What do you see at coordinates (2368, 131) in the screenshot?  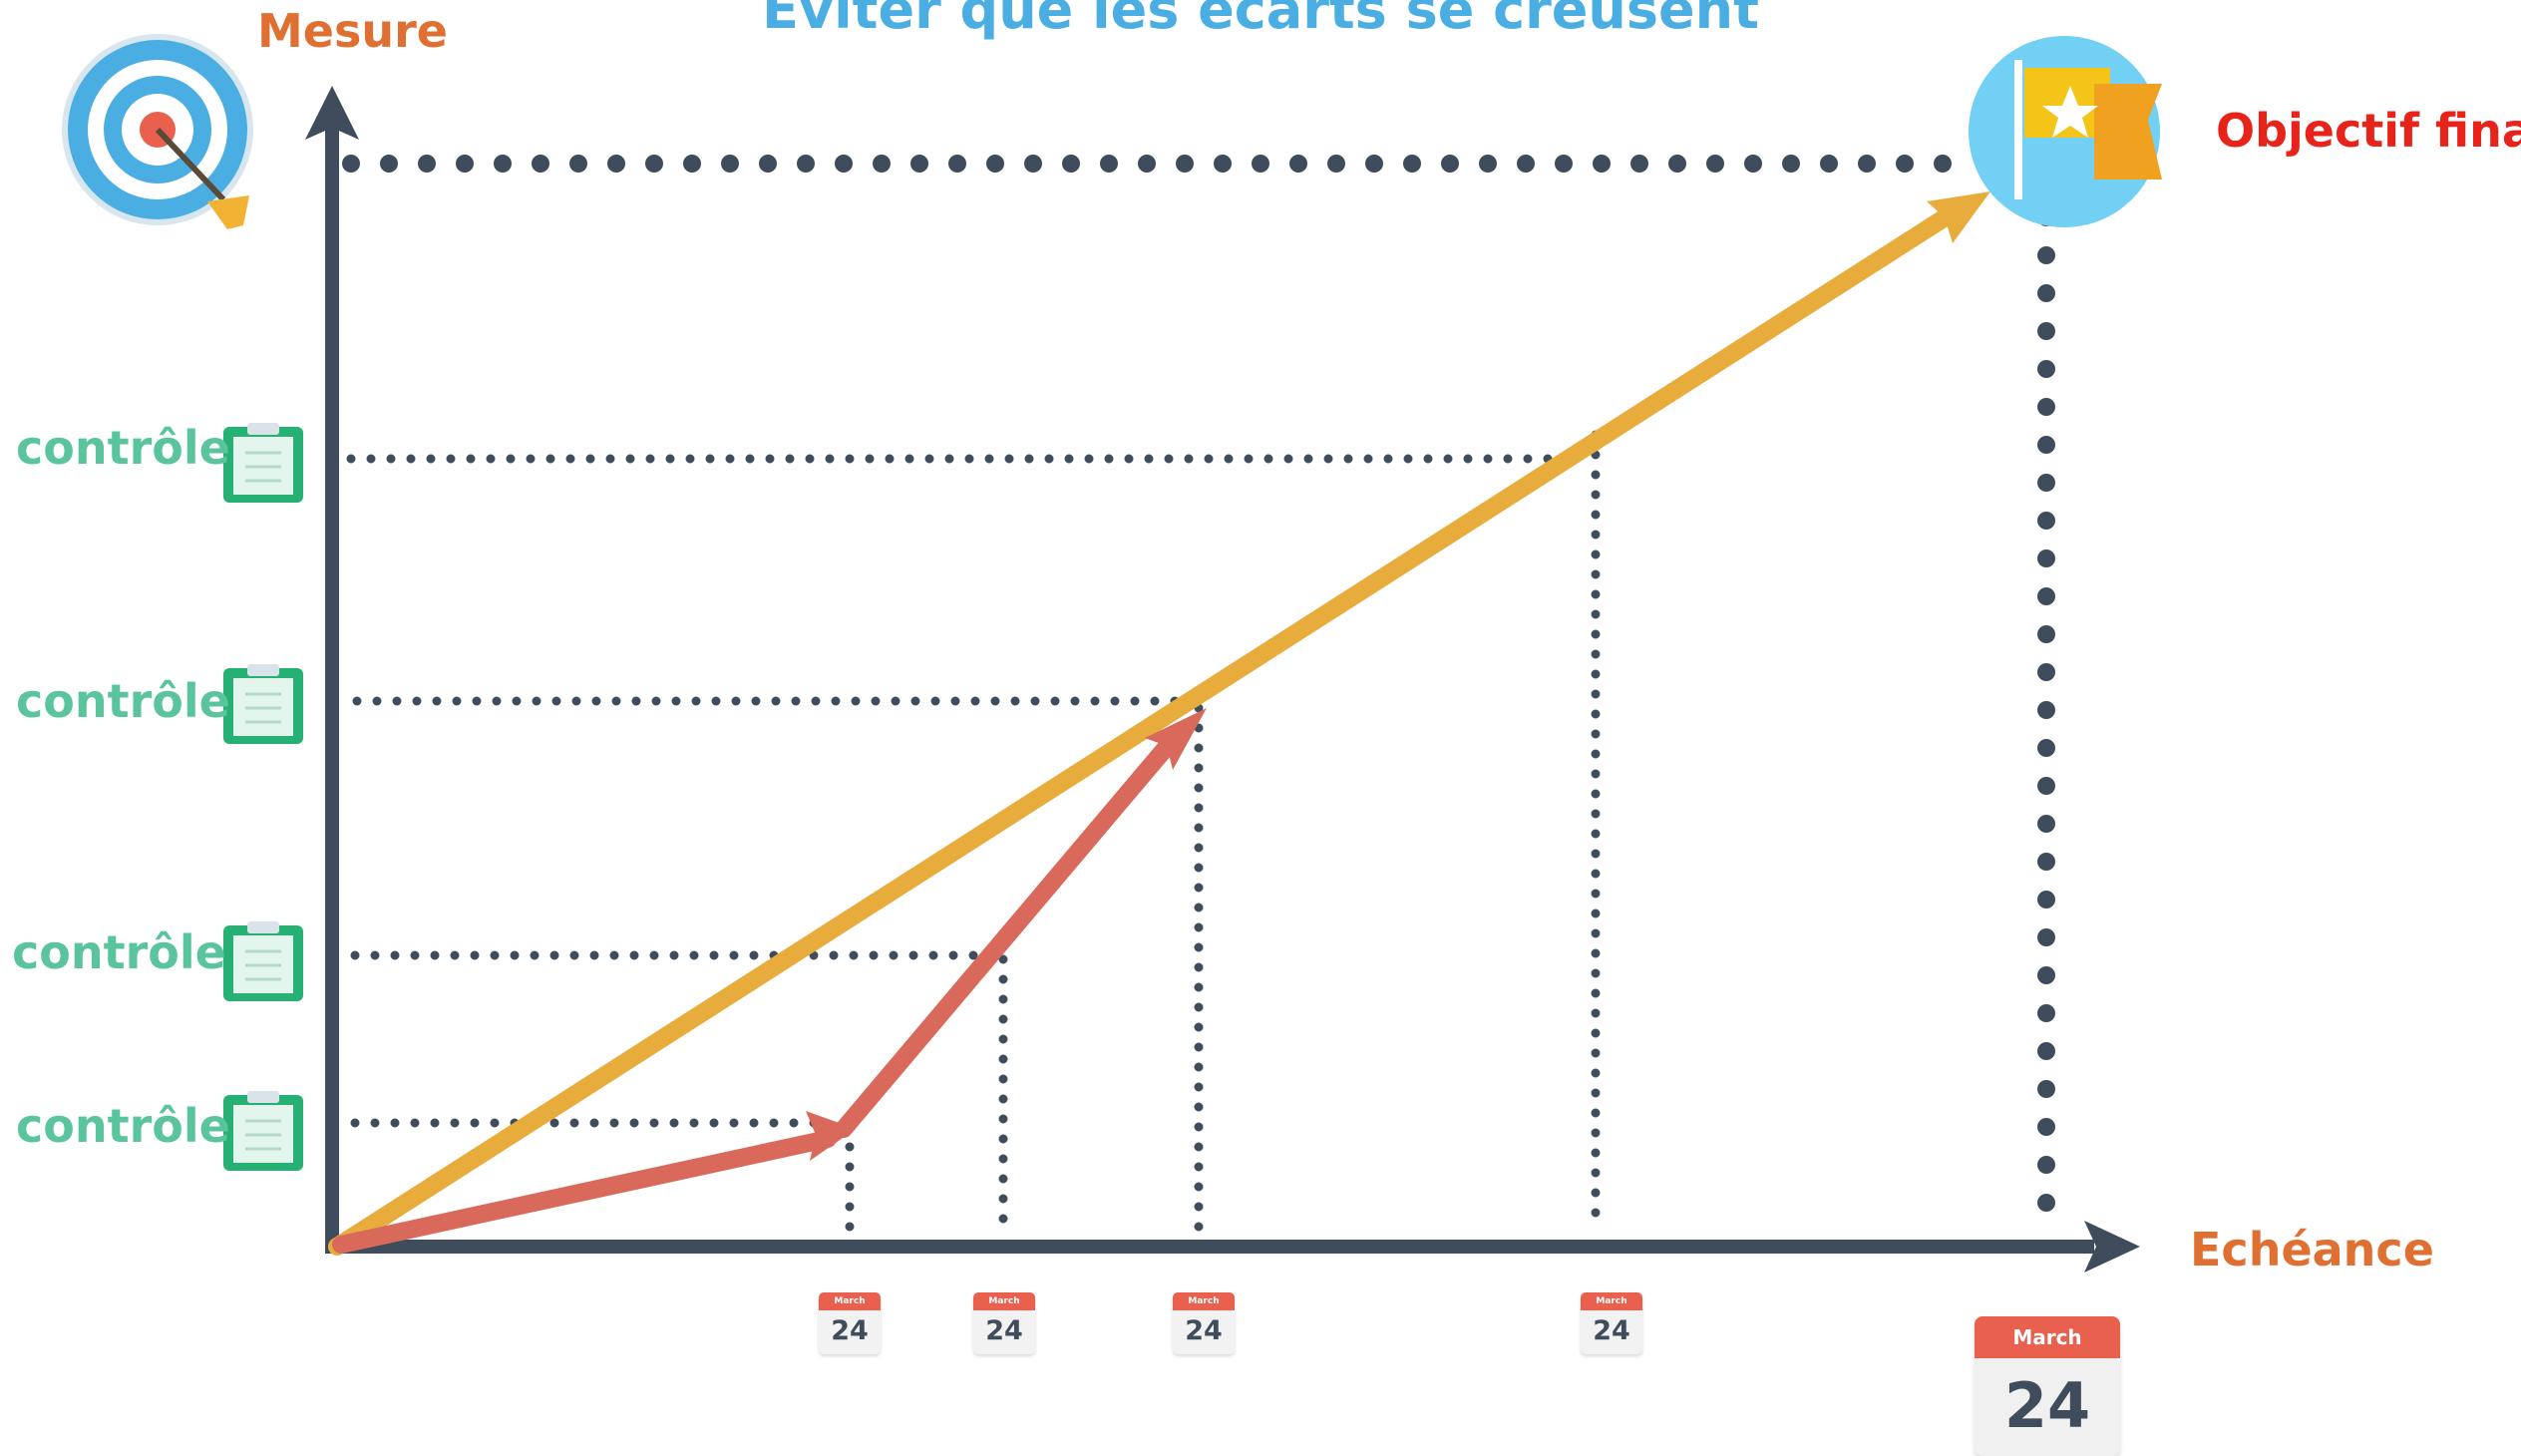 I see `goal-label: Objectif final` at bounding box center [2368, 131].